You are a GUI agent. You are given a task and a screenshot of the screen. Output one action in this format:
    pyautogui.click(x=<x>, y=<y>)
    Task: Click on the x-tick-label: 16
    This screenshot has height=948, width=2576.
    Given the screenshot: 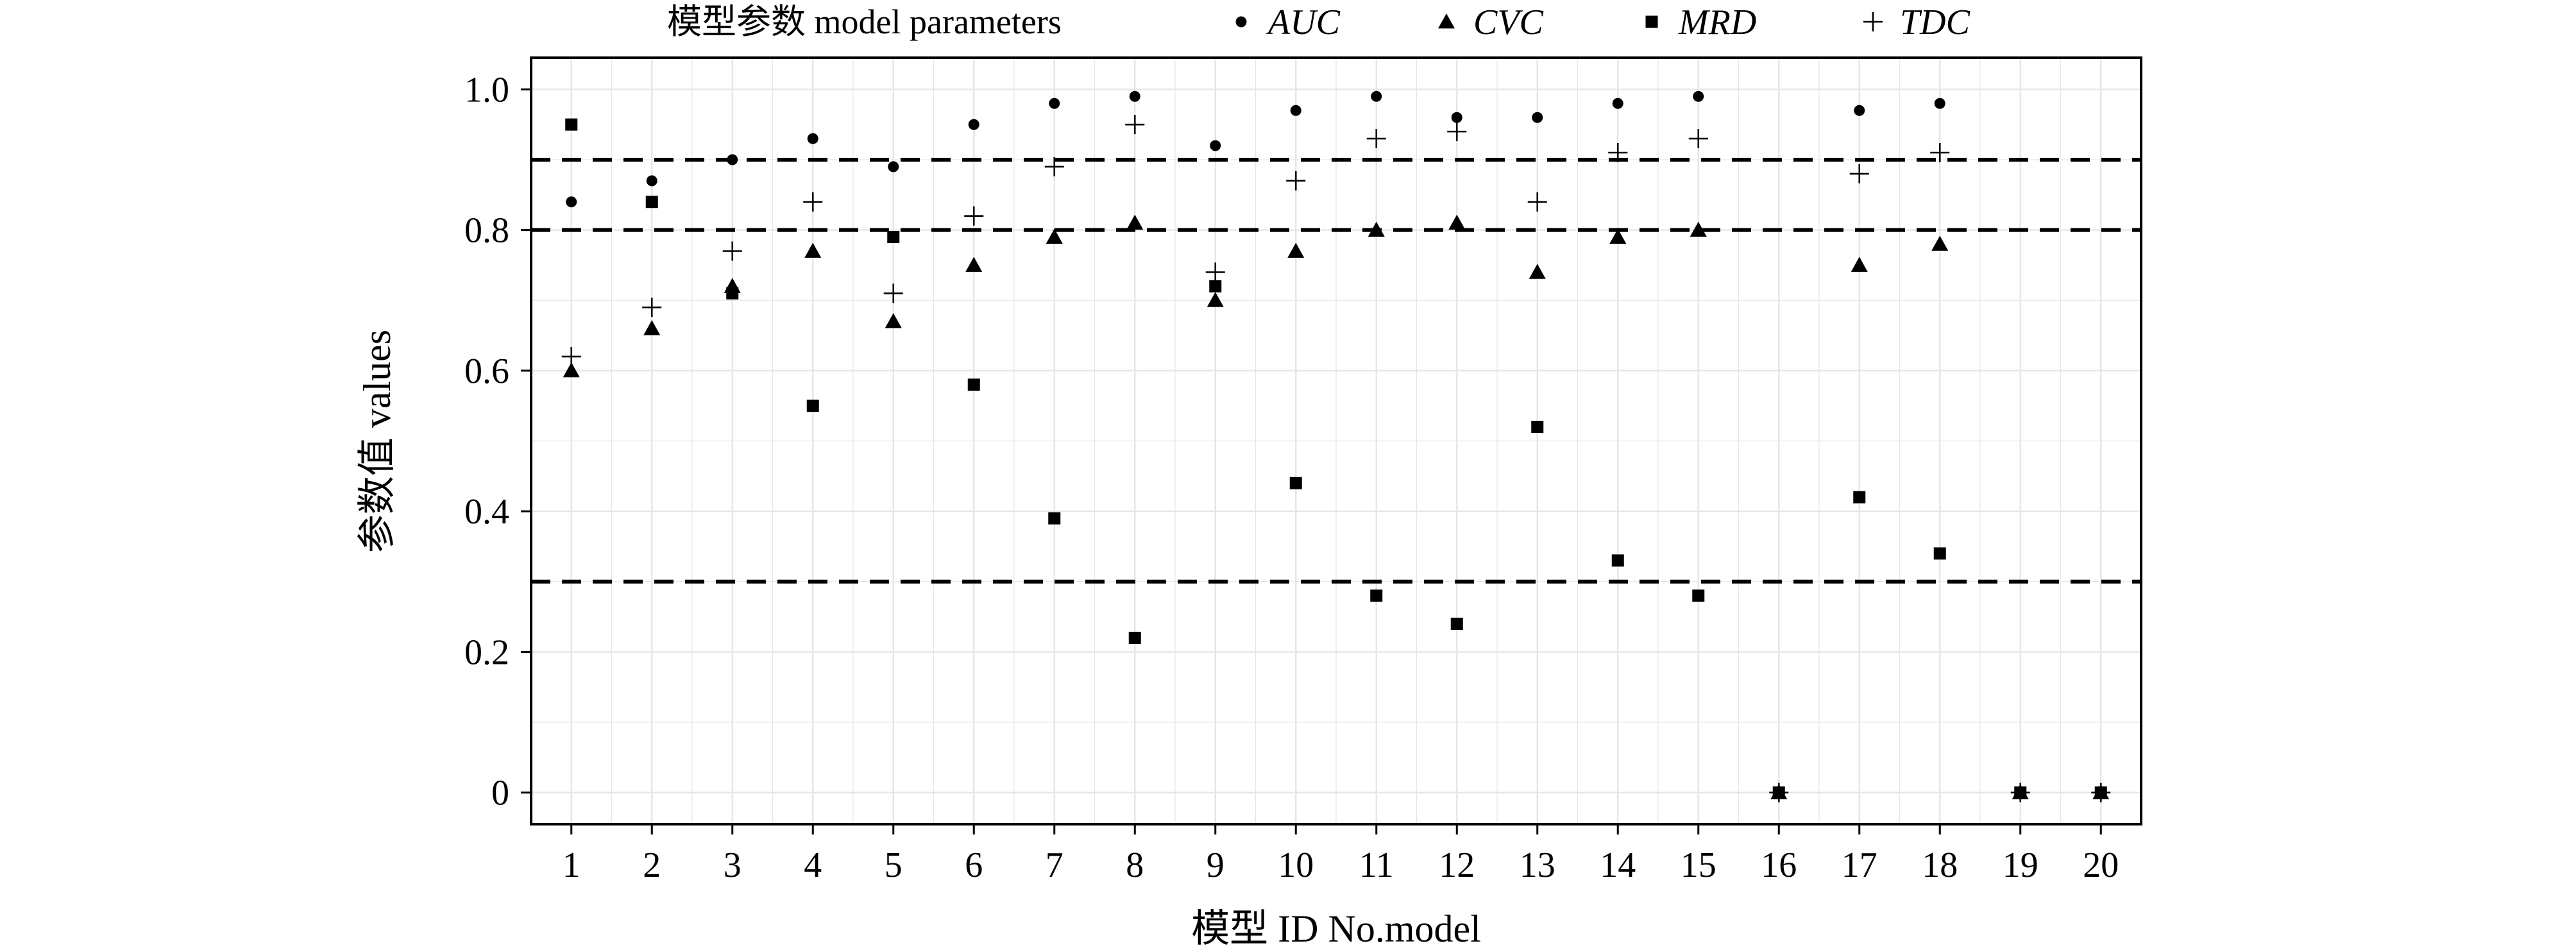 What is the action you would take?
    pyautogui.click(x=1779, y=865)
    